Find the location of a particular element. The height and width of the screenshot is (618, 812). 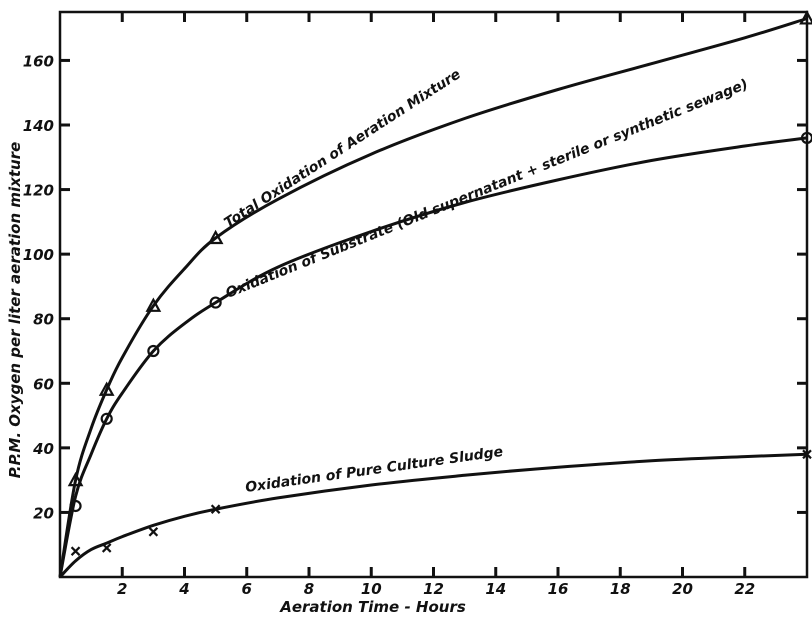

y-tick-labels: 20 40 60 80 100 120 140 160 is located at coordinates (38, 287).